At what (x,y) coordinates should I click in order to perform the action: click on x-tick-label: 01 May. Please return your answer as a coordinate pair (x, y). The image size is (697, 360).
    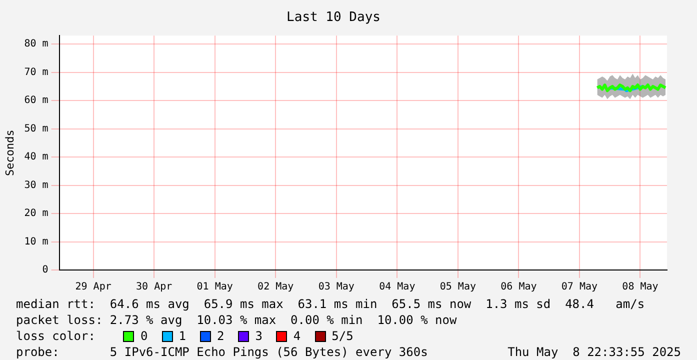
    Looking at the image, I should click on (214, 287).